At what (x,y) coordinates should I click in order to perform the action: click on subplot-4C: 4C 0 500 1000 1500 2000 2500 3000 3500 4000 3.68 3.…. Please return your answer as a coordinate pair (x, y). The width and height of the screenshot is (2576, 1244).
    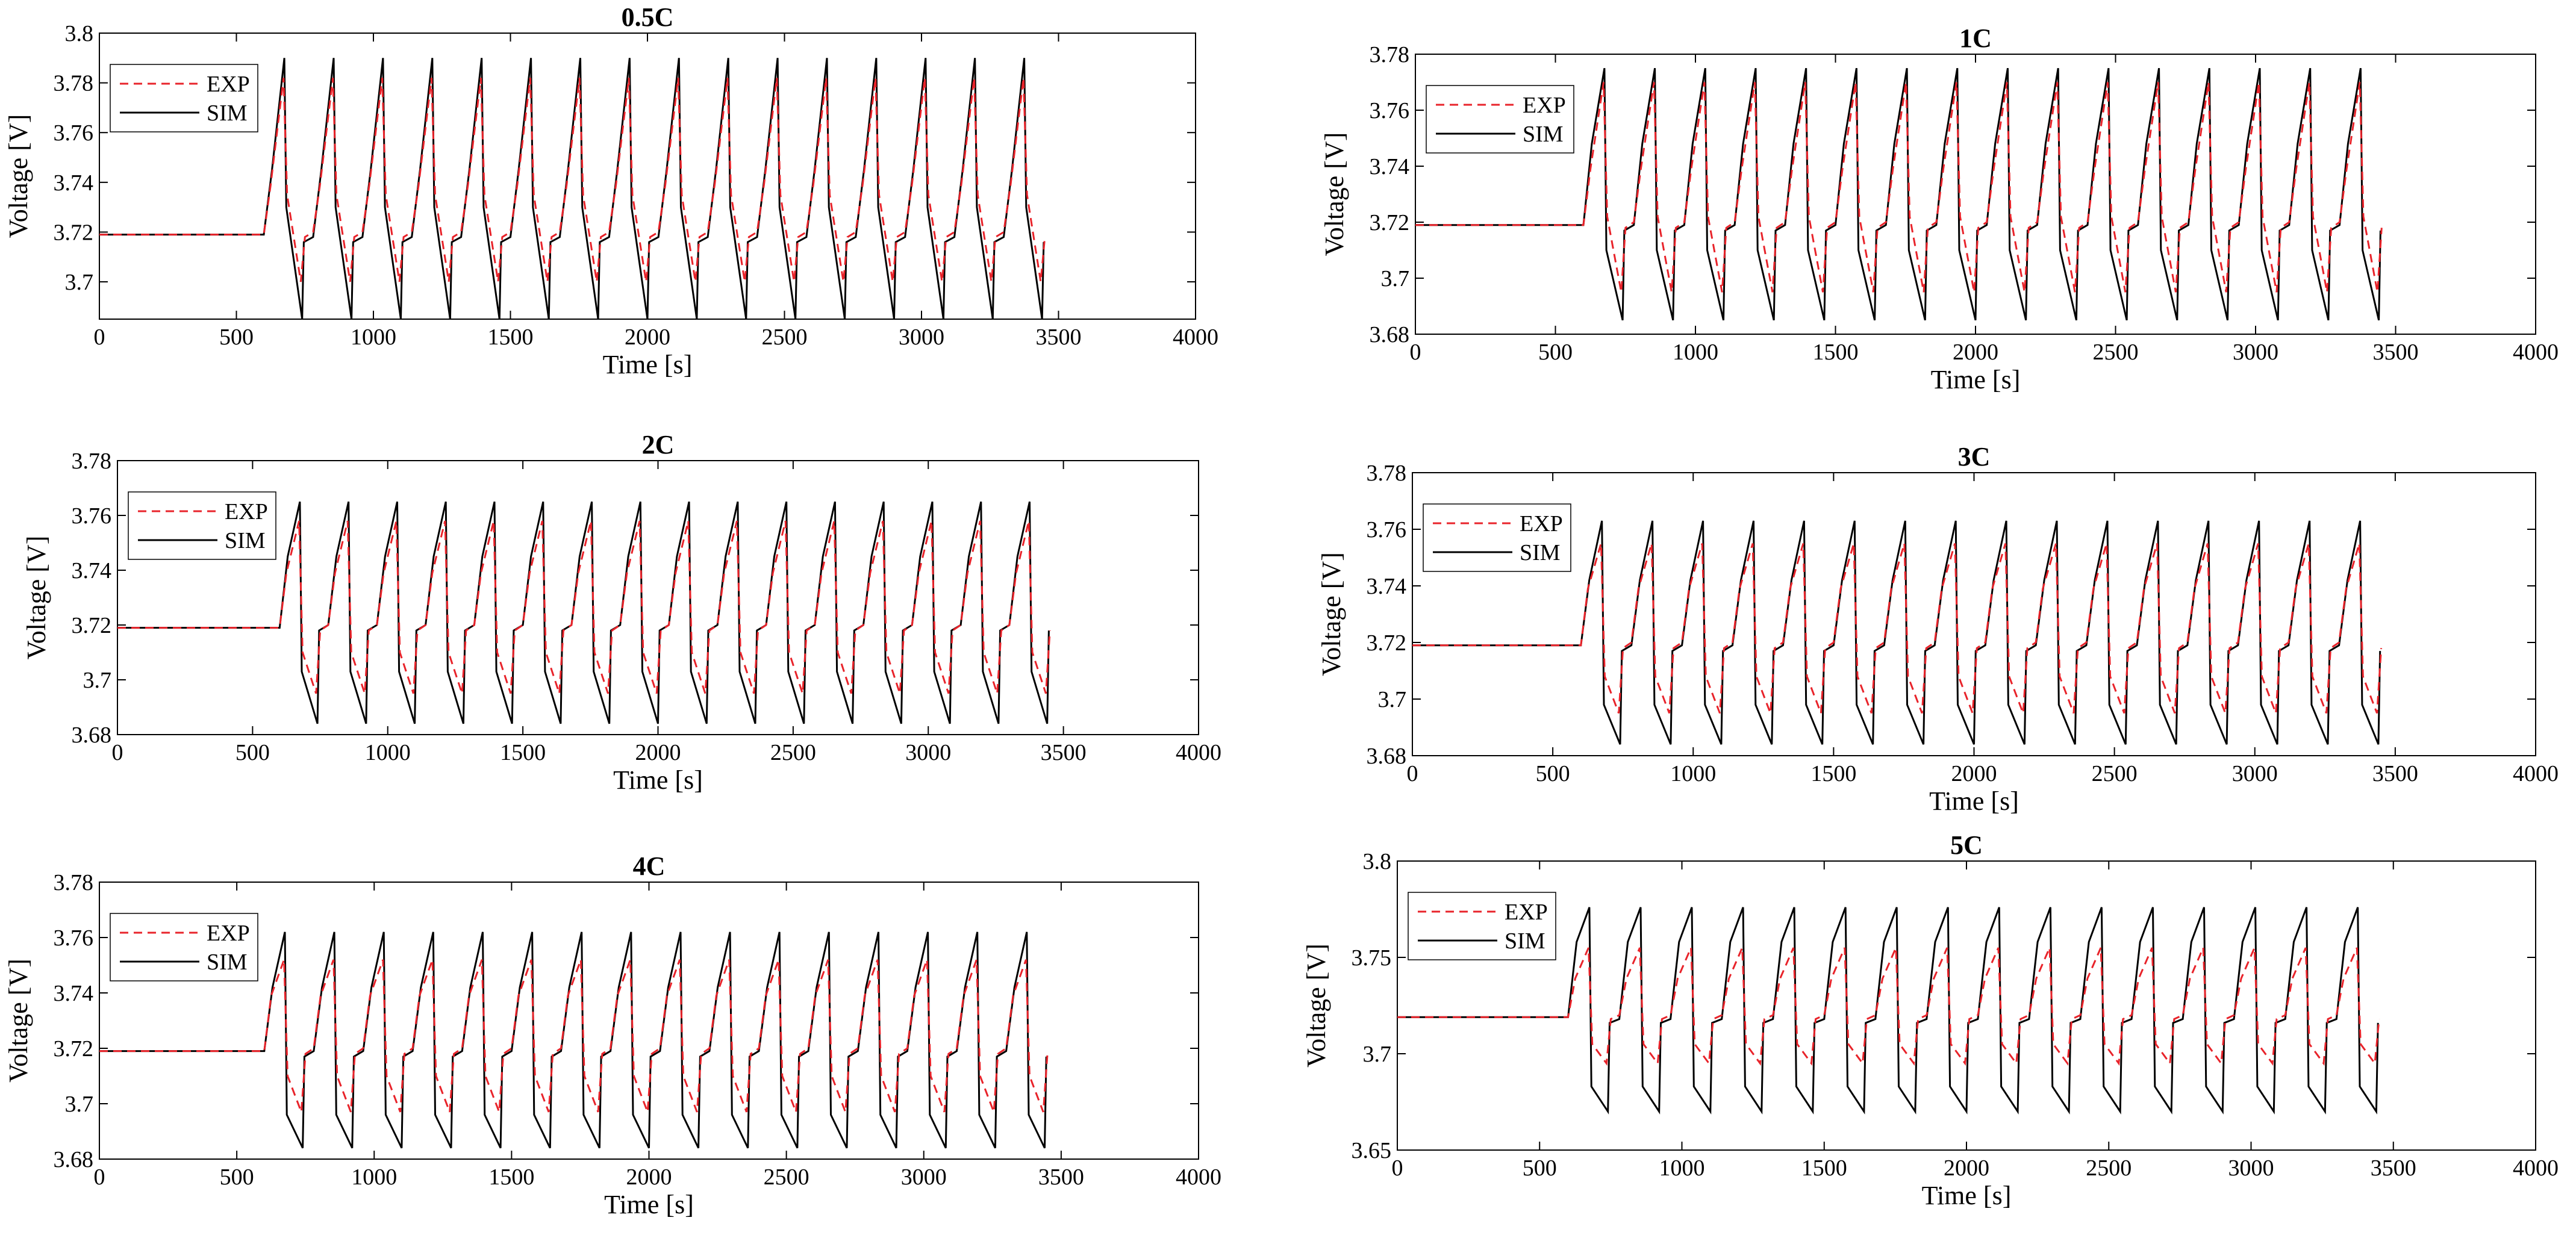
    Looking at the image, I should click on (612, 1035).